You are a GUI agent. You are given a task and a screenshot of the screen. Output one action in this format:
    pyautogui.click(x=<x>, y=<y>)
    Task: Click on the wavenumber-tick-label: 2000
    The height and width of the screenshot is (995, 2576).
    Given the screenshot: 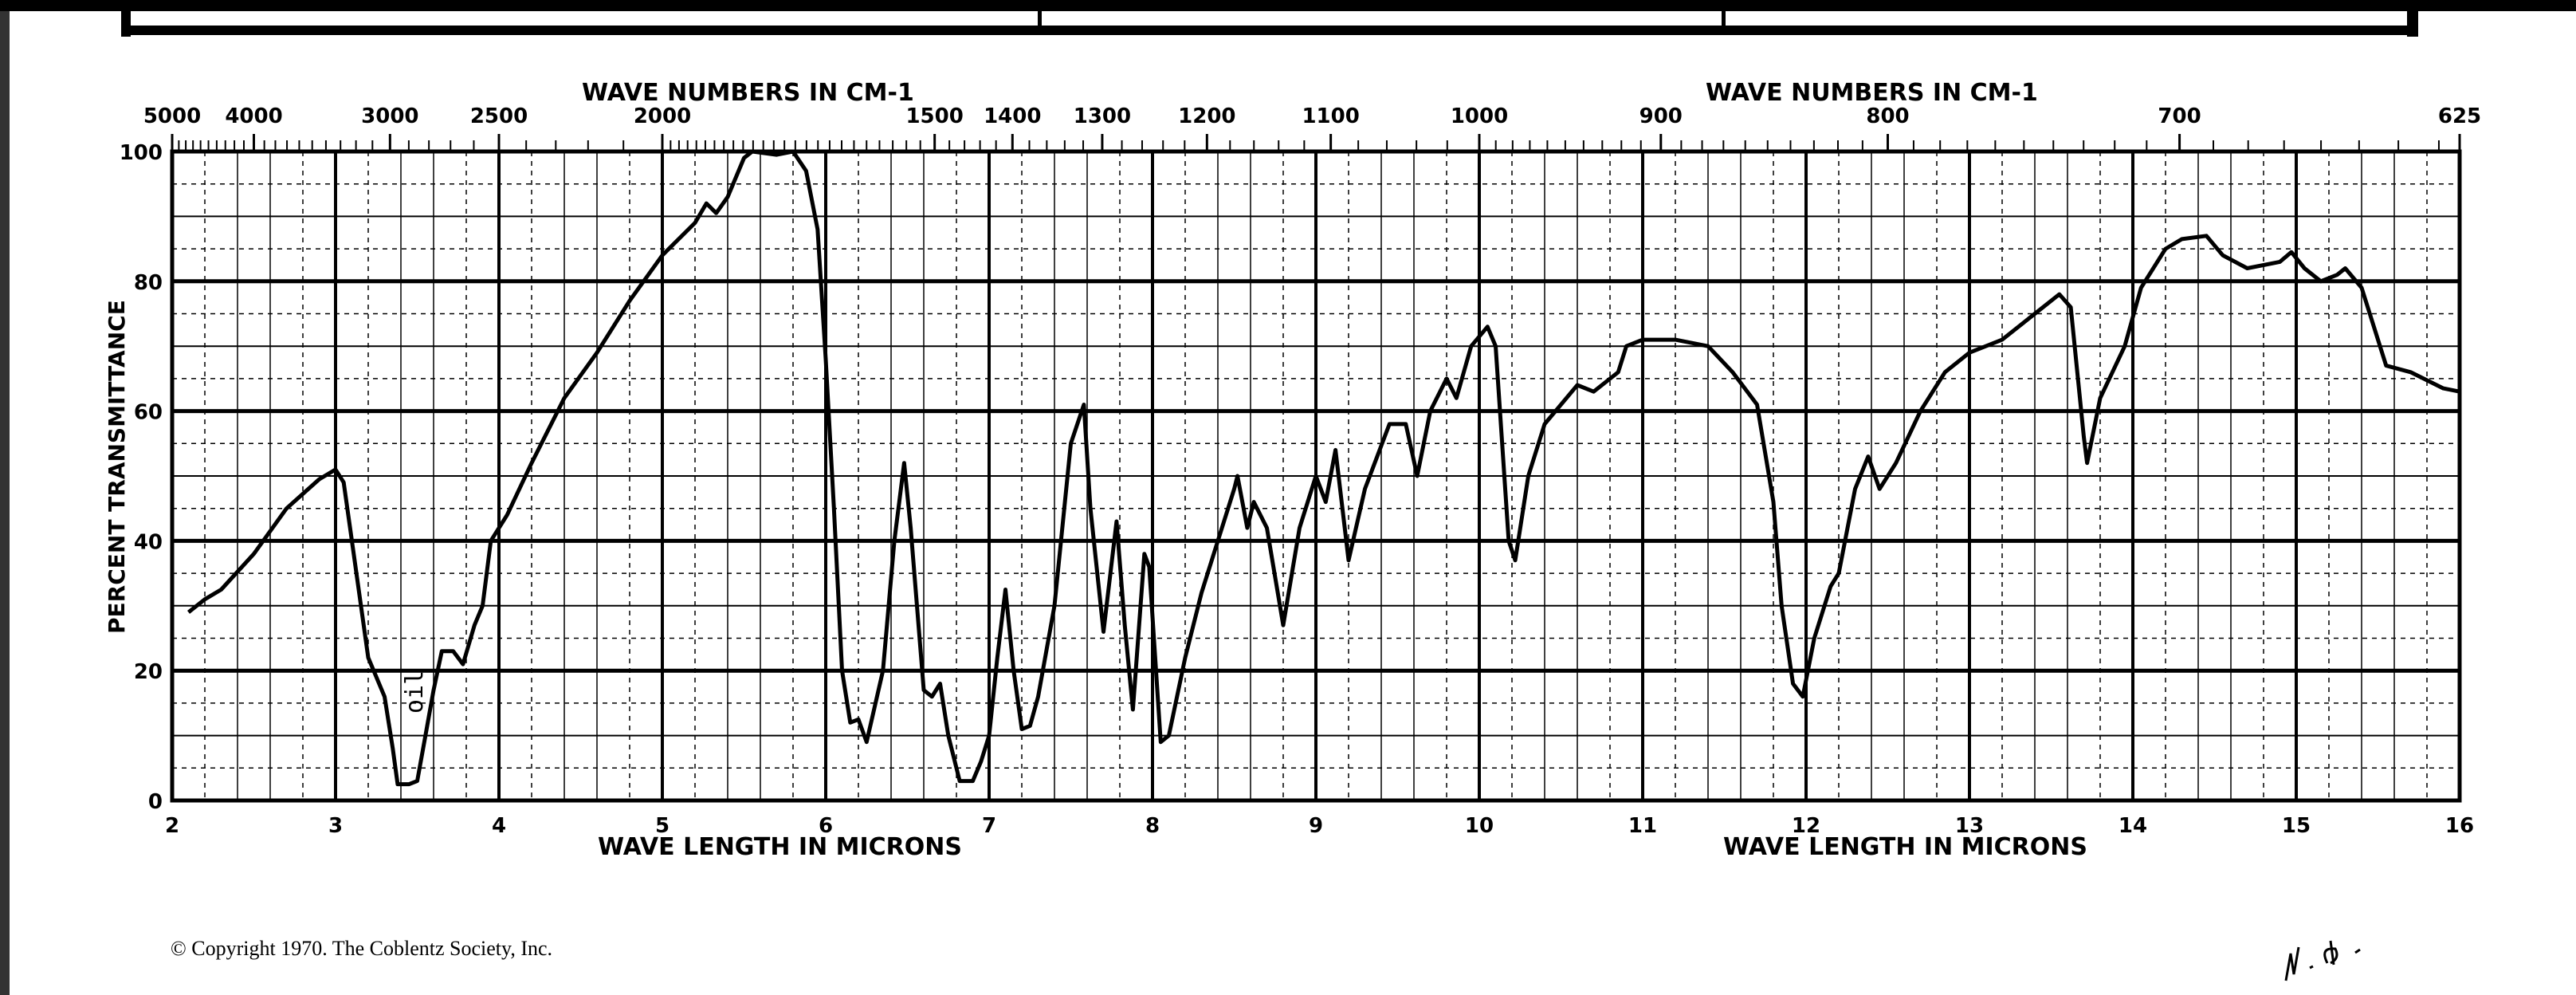 What is the action you would take?
    pyautogui.click(x=662, y=116)
    